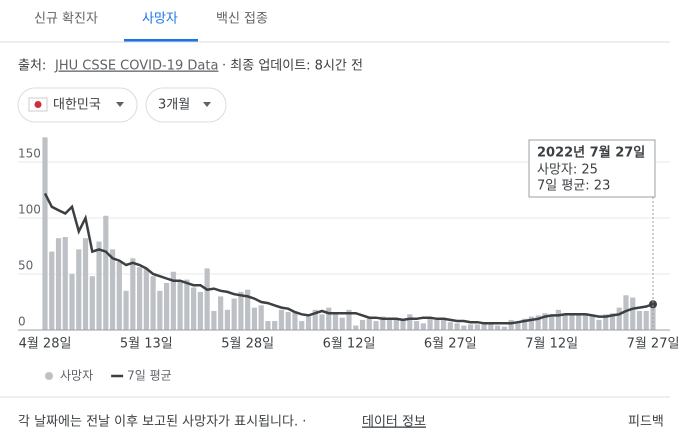 This screenshot has height=445, width=693. Describe the element at coordinates (22, 322) in the screenshot. I see `y-tick-label: 0` at that location.